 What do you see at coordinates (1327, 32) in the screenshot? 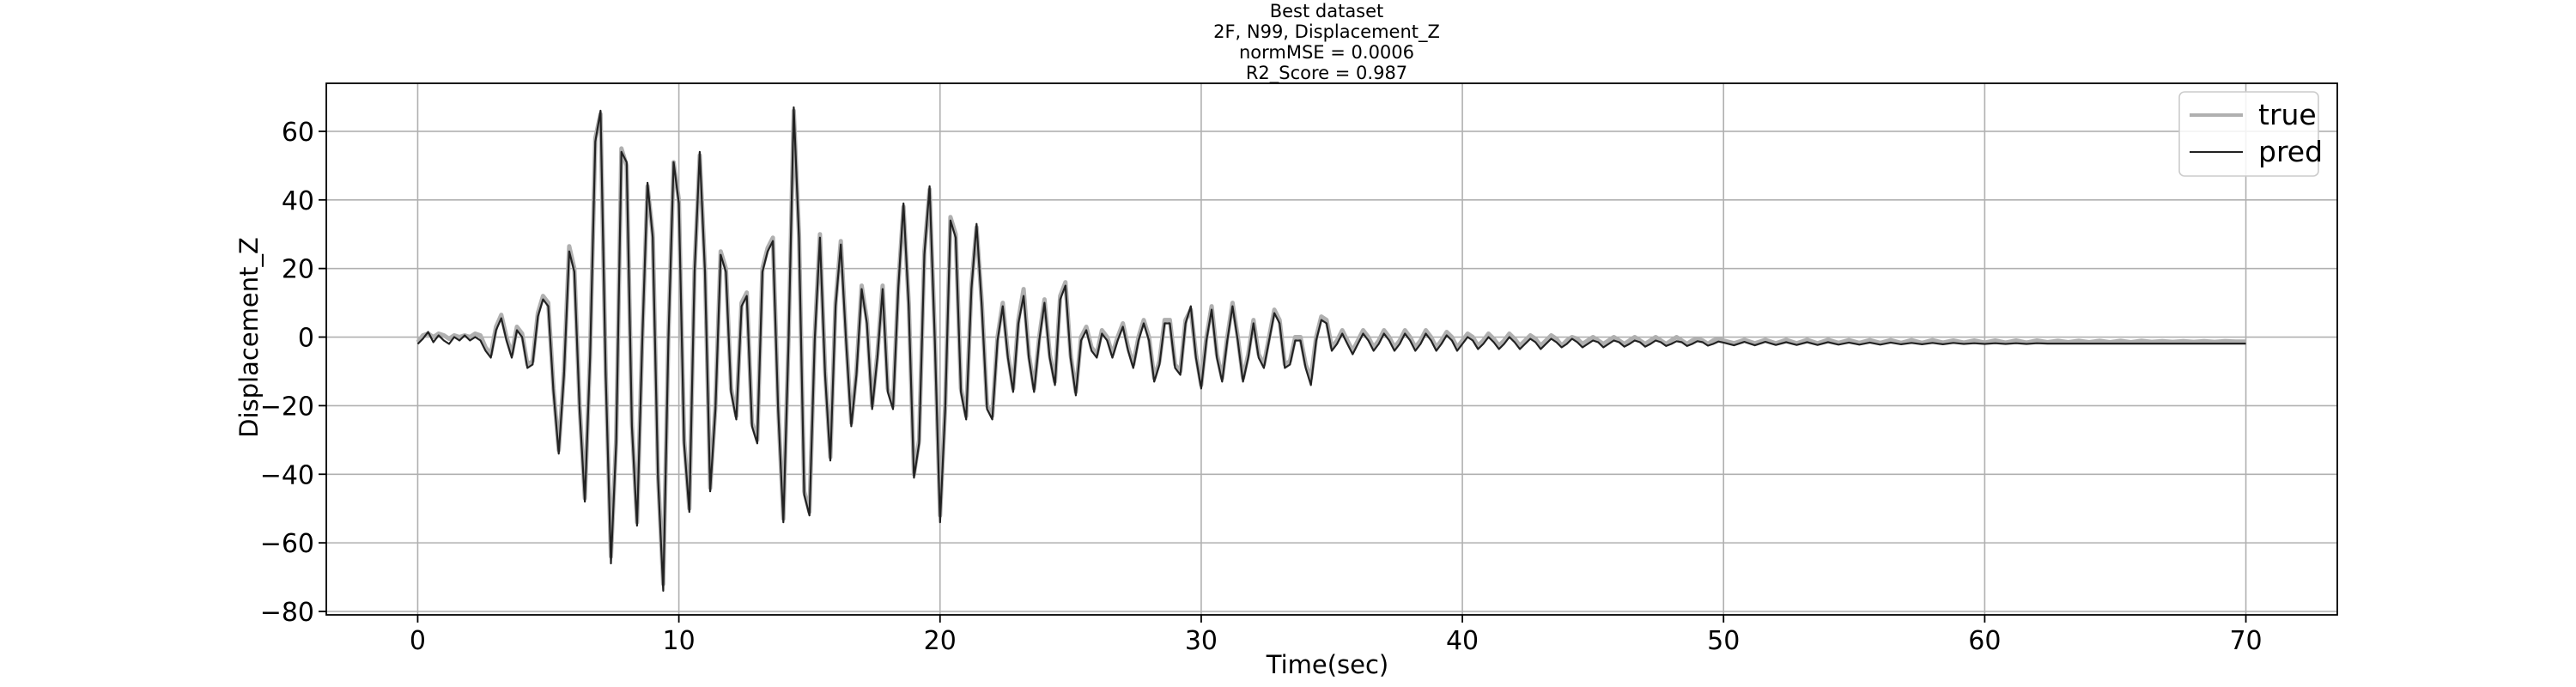
I see `title-line-2: 2F, N99, Displacement_Z` at bounding box center [1327, 32].